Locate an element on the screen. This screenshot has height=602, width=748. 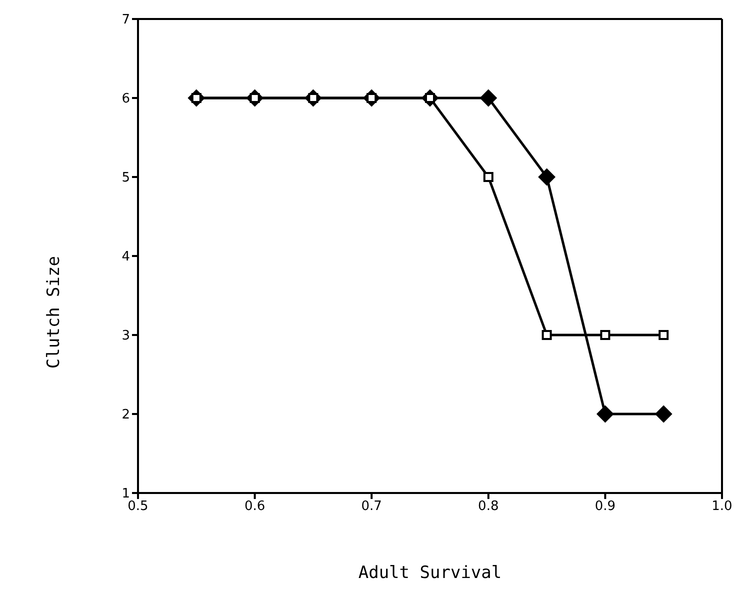
x-tick-label: 1.0 is located at coordinates (722, 506).